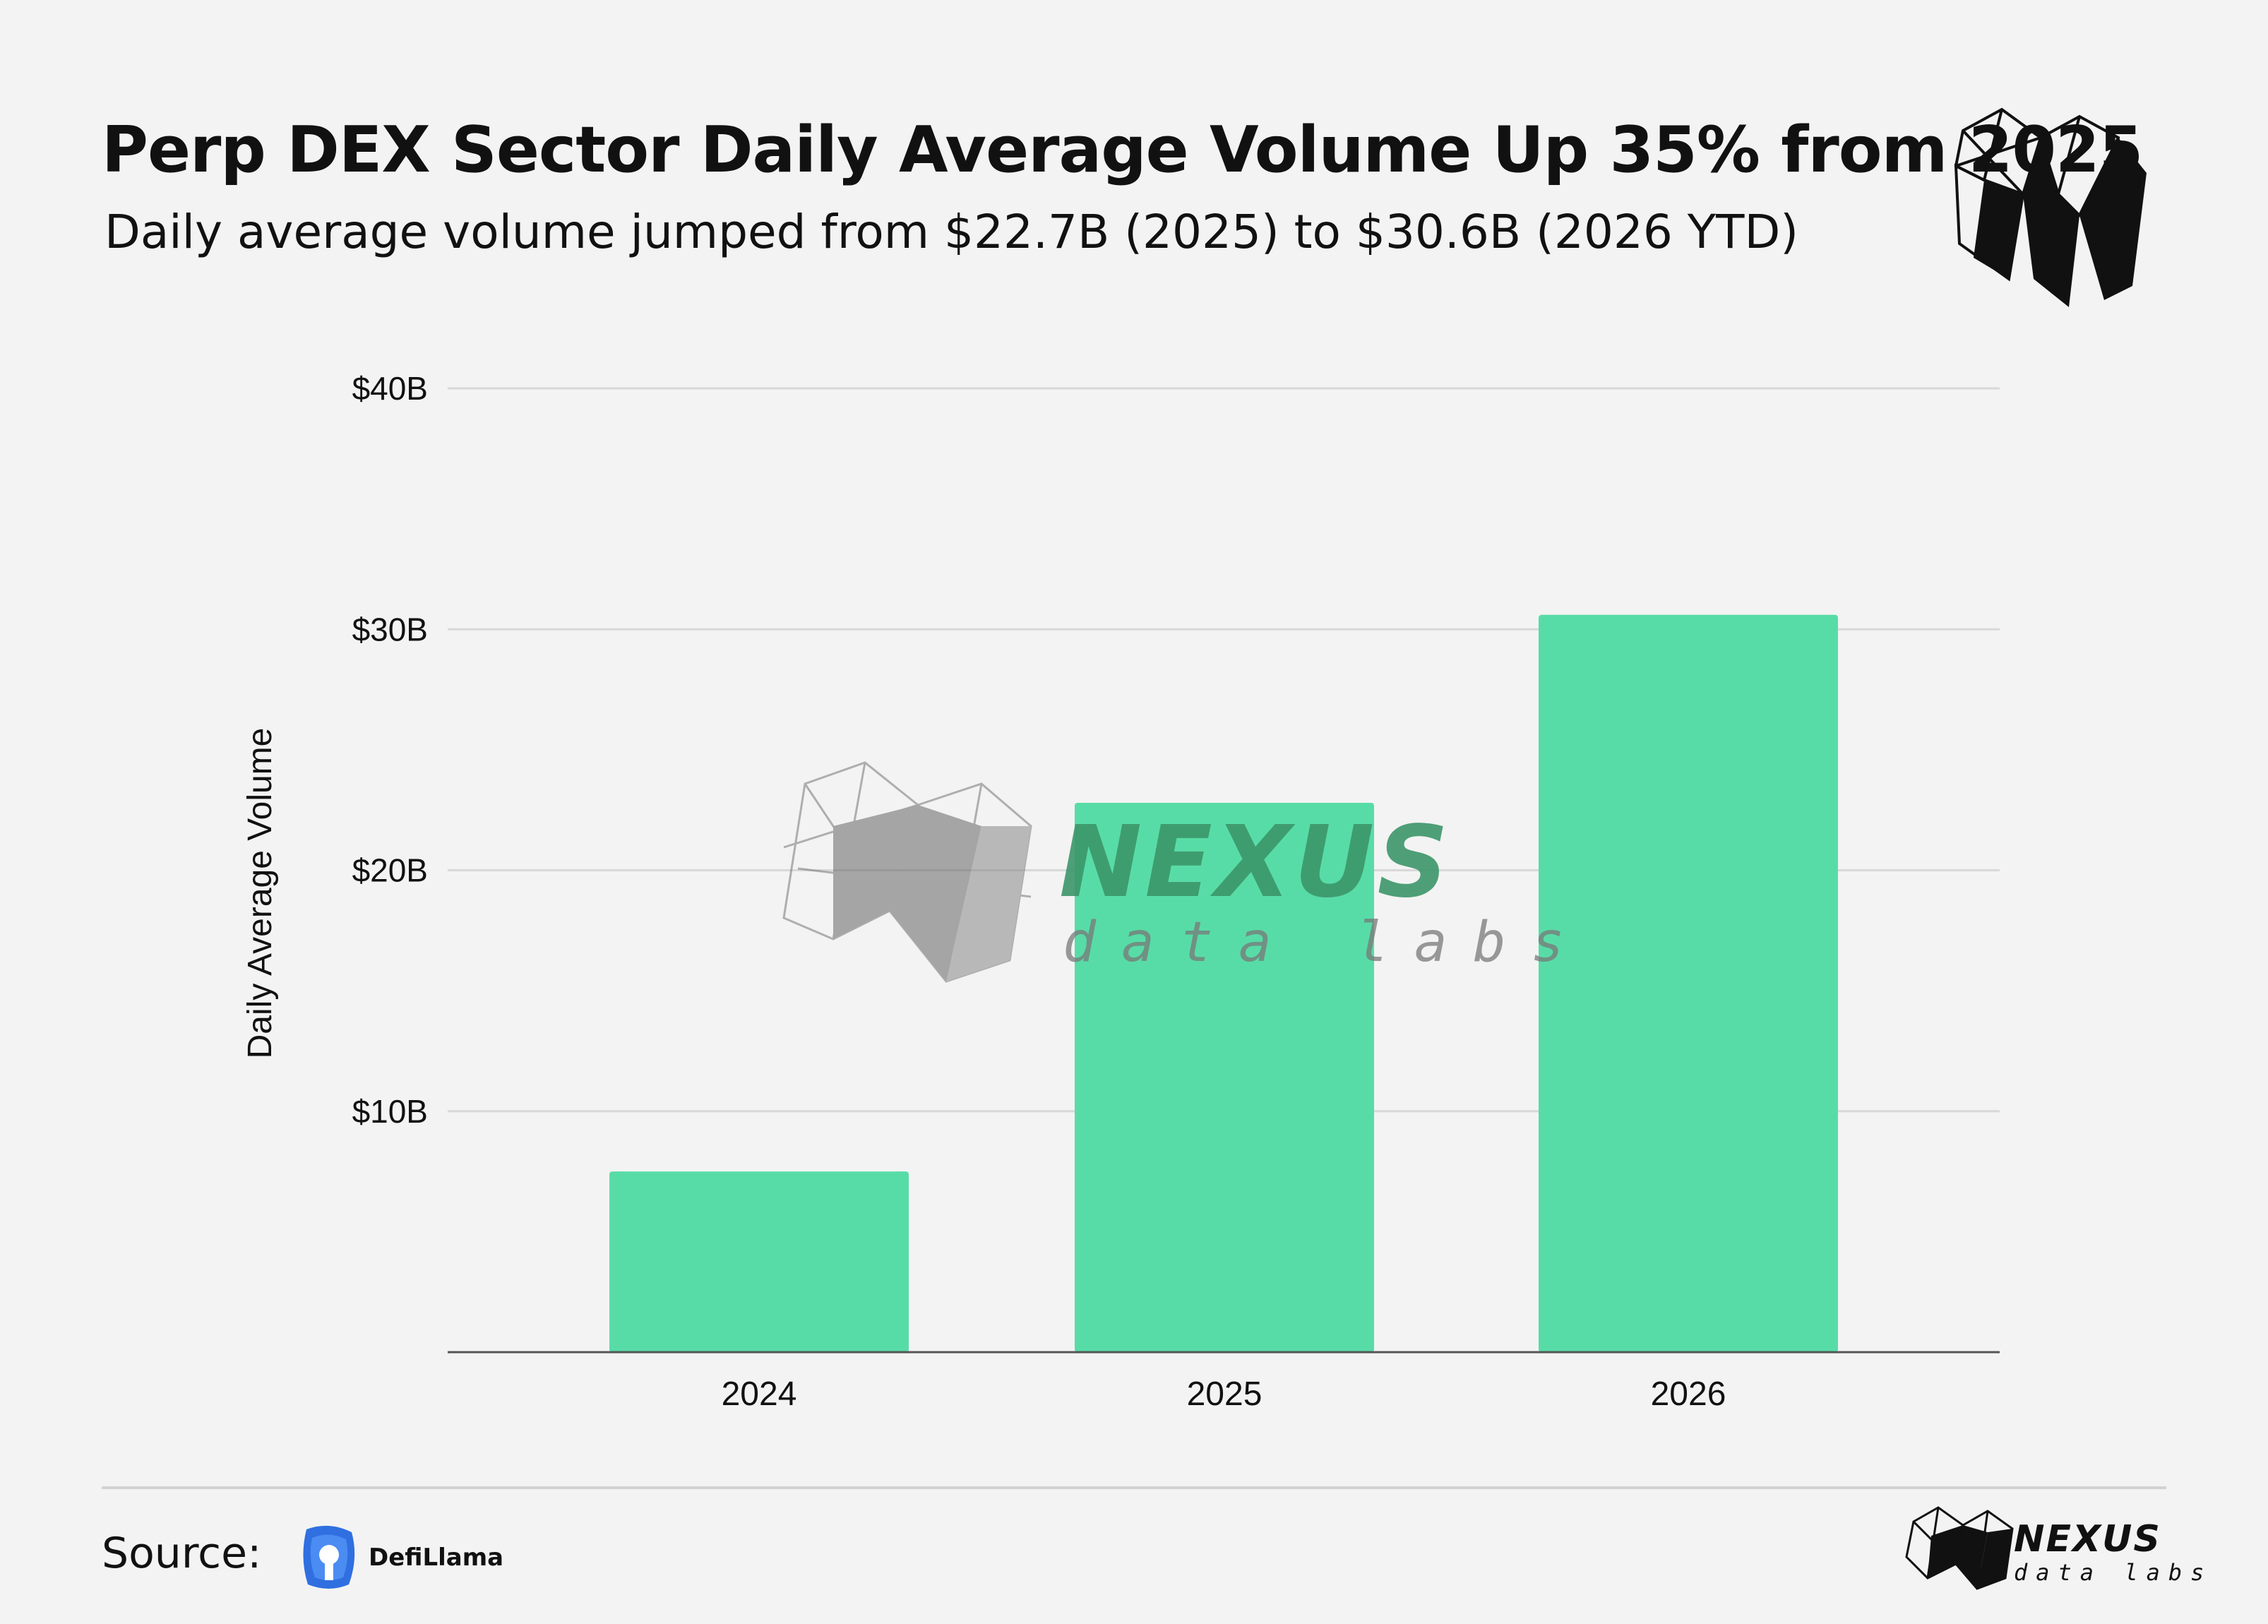 The width and height of the screenshot is (2268, 1624). What do you see at coordinates (390, 388) in the screenshot?
I see `y-tick-label: $40B` at bounding box center [390, 388].